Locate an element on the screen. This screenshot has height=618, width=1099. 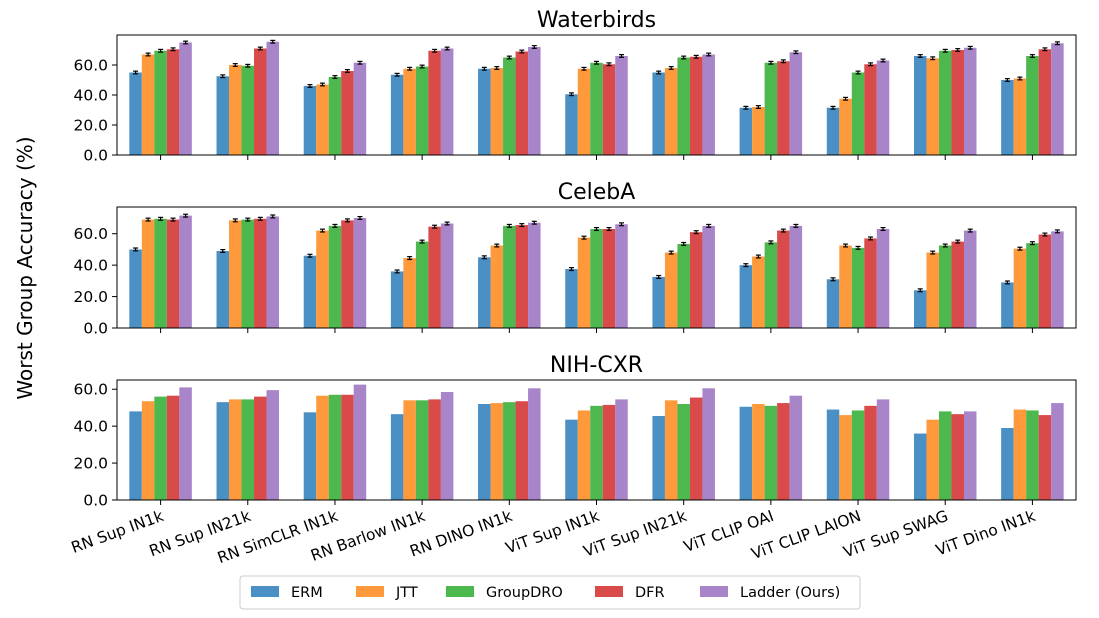
legend-label: Ladder (Ours) is located at coordinates (790, 593).